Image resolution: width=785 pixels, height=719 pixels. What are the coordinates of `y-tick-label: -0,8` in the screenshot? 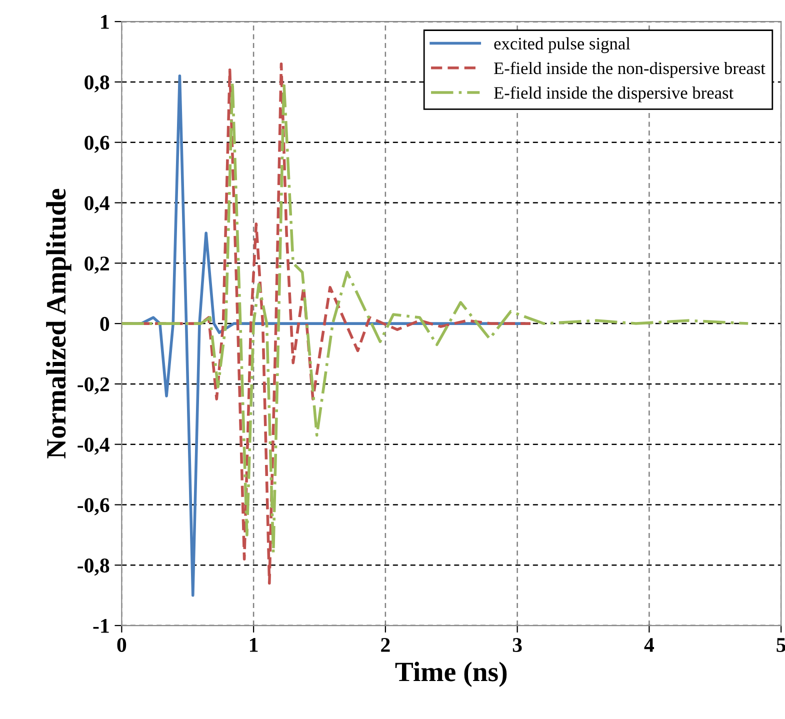 It's located at (94, 567).